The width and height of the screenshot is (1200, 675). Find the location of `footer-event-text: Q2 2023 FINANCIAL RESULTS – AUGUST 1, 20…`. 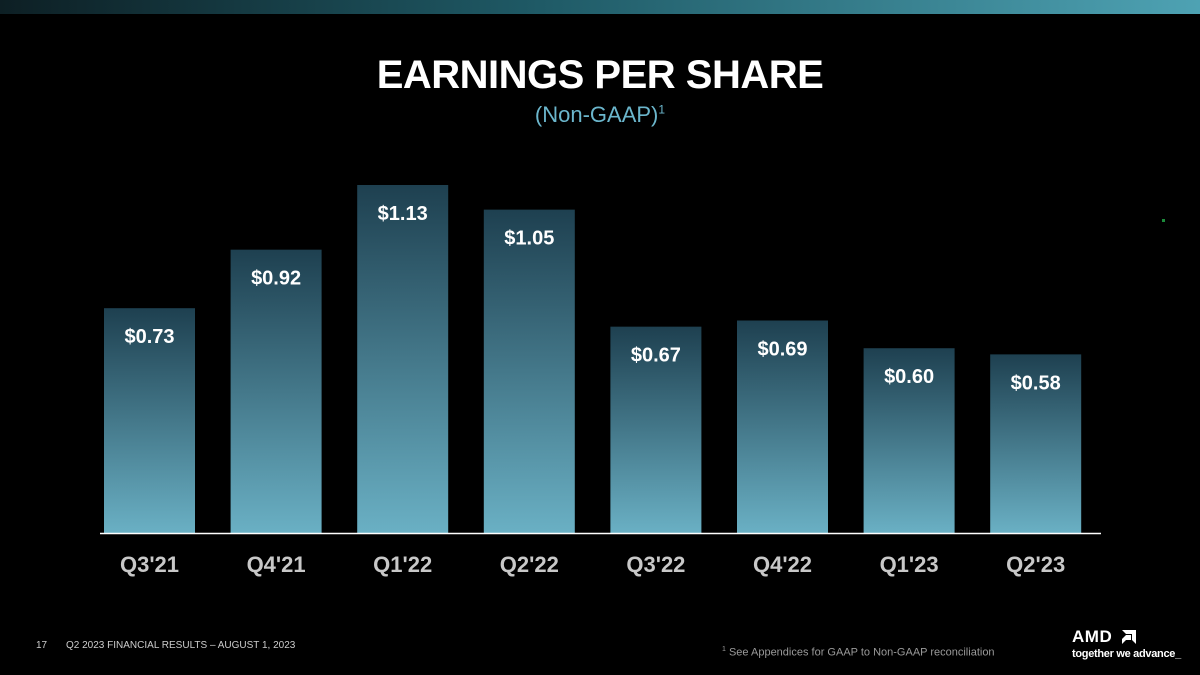

footer-event-text: Q2 2023 FINANCIAL RESULTS – AUGUST 1, 20… is located at coordinates (181, 645).